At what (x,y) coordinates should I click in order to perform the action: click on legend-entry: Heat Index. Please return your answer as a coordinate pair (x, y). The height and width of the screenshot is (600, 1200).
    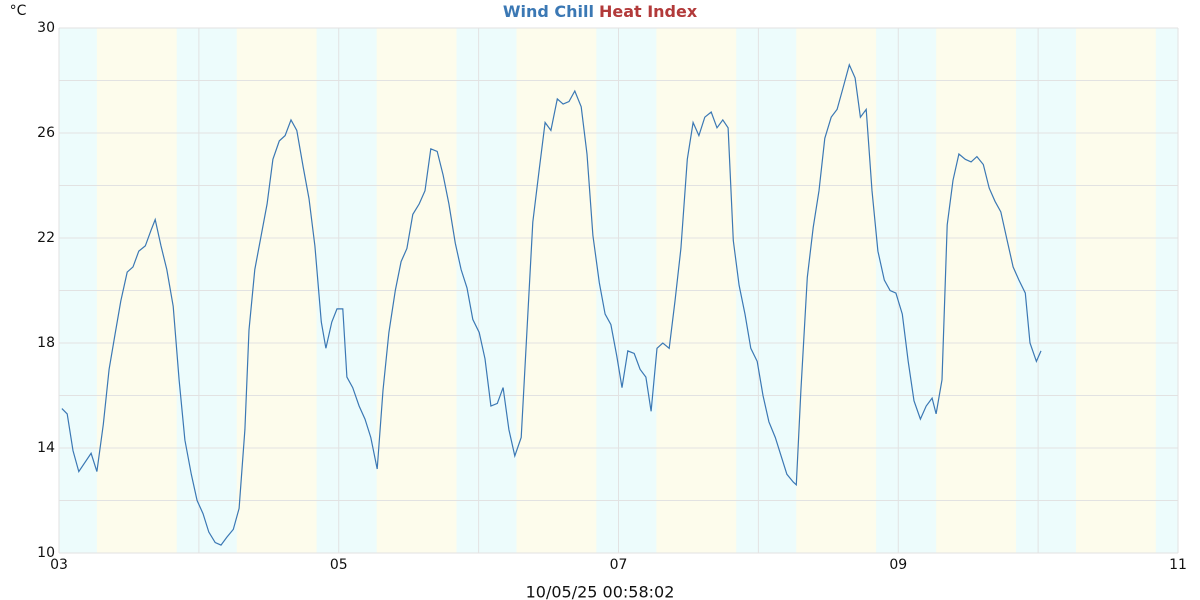
    Looking at the image, I should click on (648, 11).